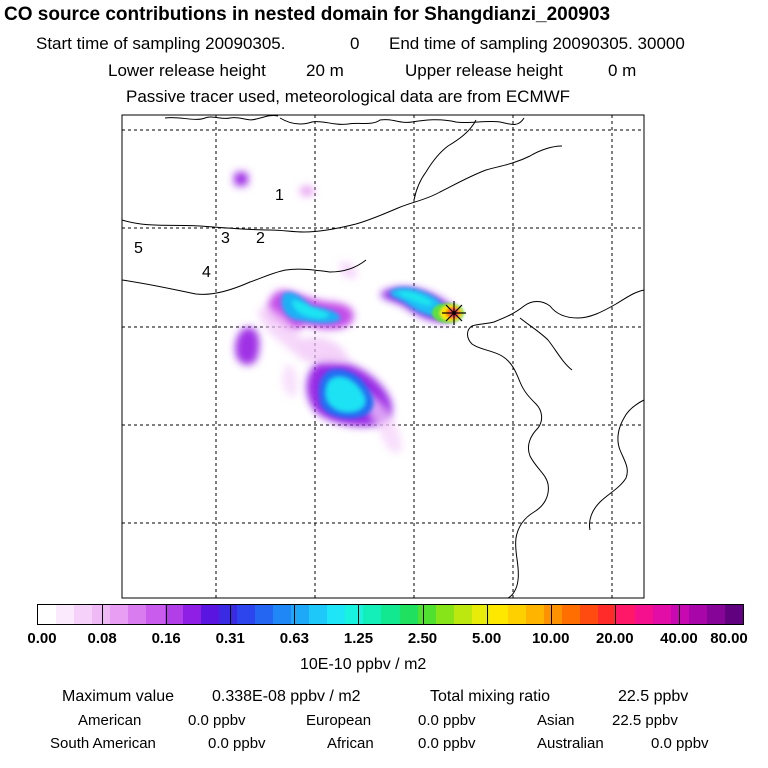 Image resolution: width=768 pixels, height=768 pixels. I want to click on start-time-value: 0, so click(355, 43).